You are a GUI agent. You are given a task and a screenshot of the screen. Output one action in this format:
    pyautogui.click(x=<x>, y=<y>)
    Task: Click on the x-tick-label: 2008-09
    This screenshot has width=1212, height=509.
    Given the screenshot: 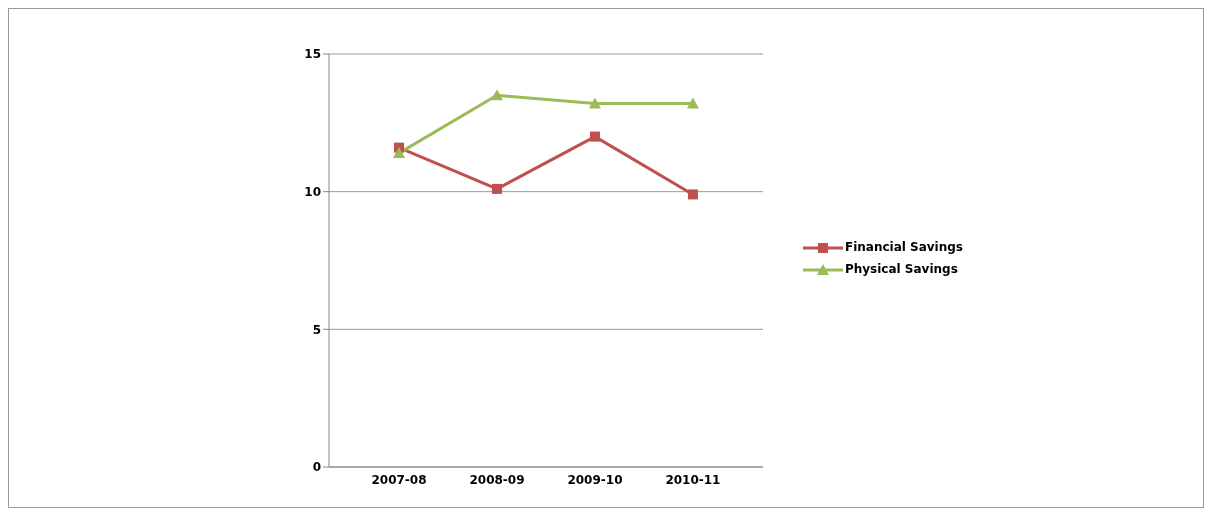 What is the action you would take?
    pyautogui.click(x=497, y=479)
    